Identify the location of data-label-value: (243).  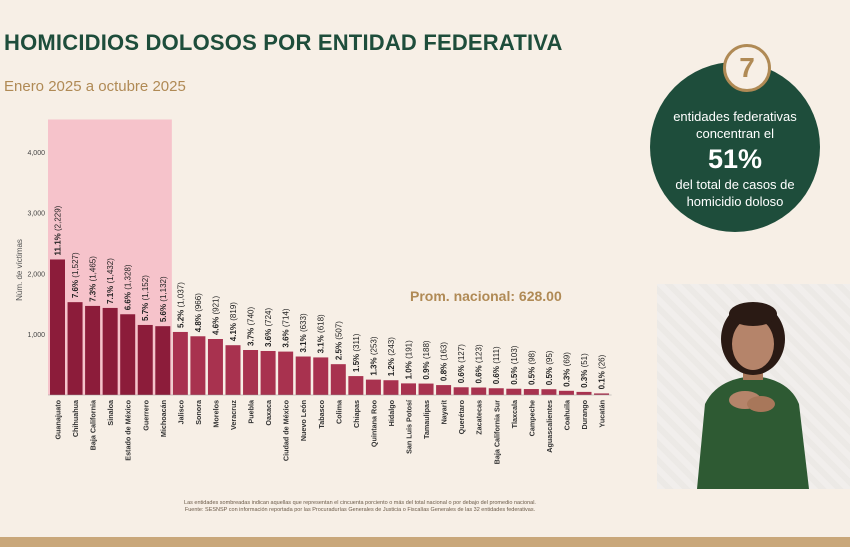
(391, 346).